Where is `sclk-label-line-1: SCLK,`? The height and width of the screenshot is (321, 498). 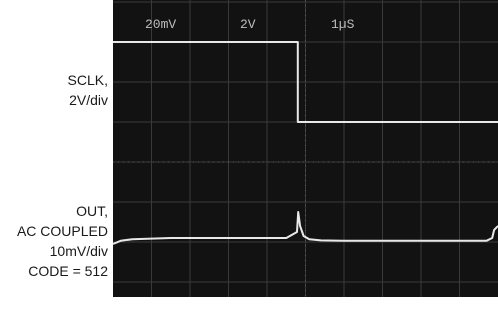 sclk-label-line-1: SCLK, is located at coordinates (87, 80).